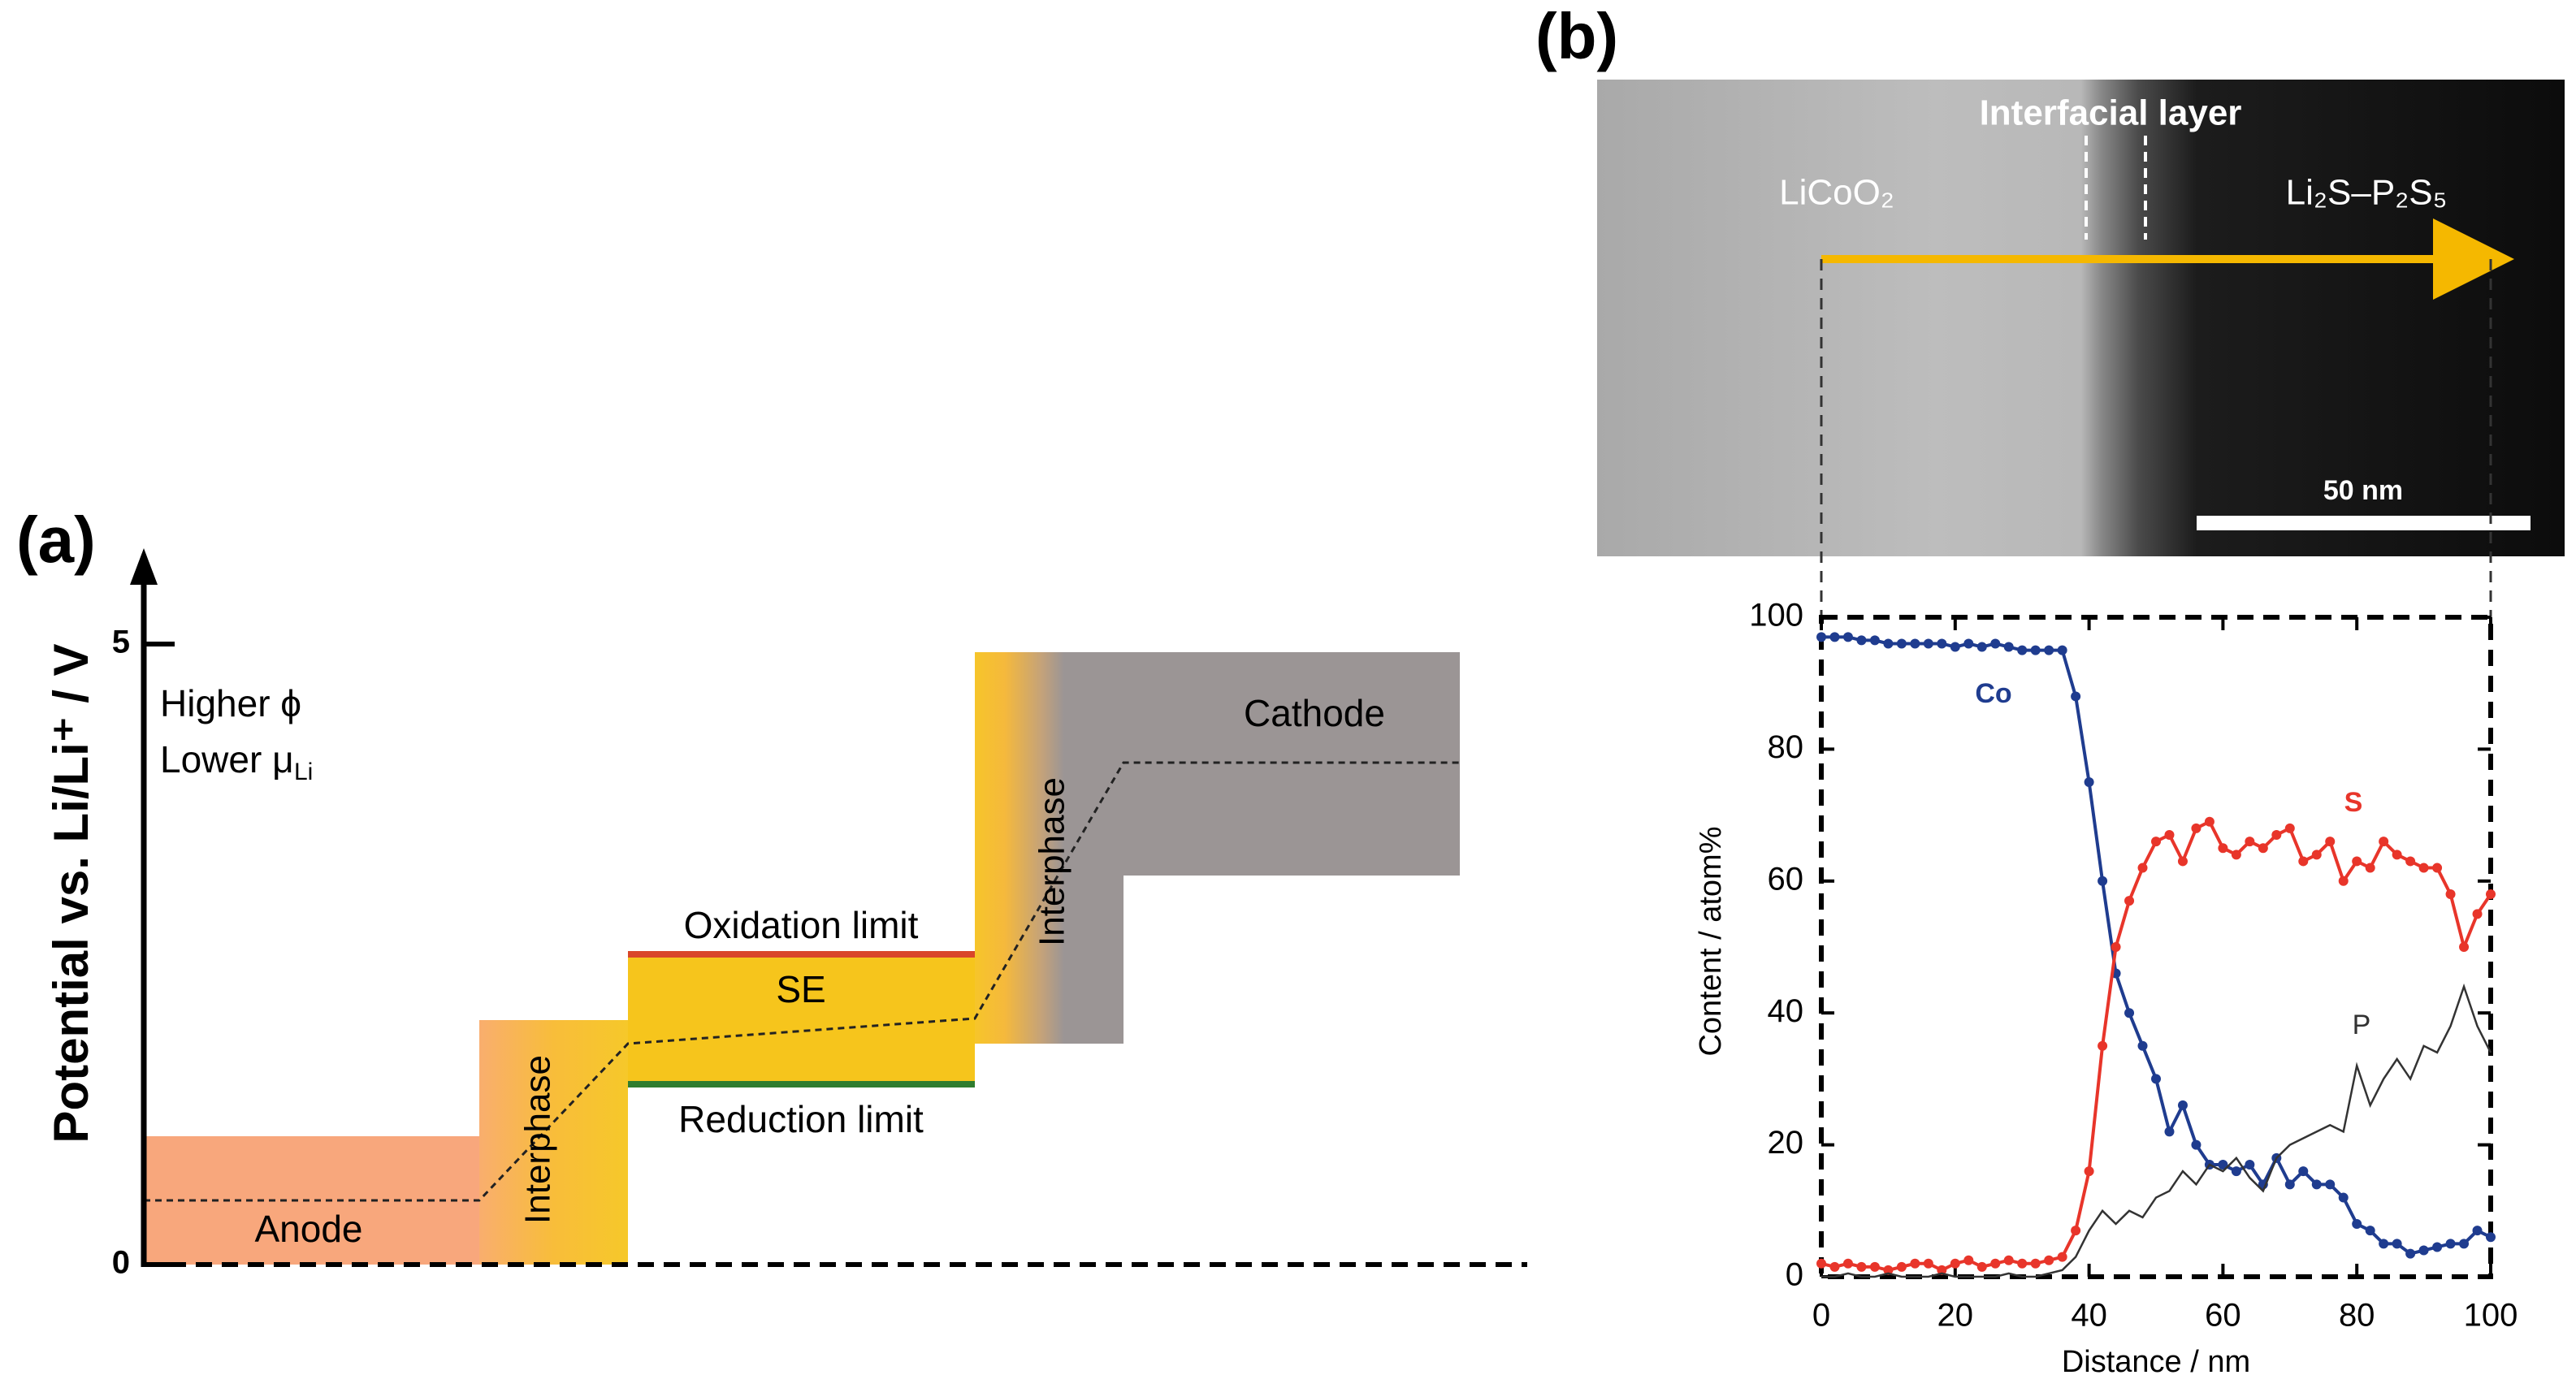 This screenshot has width=2576, height=1388. What do you see at coordinates (2357, 1316) in the screenshot?
I see `x-tick-label: 80` at bounding box center [2357, 1316].